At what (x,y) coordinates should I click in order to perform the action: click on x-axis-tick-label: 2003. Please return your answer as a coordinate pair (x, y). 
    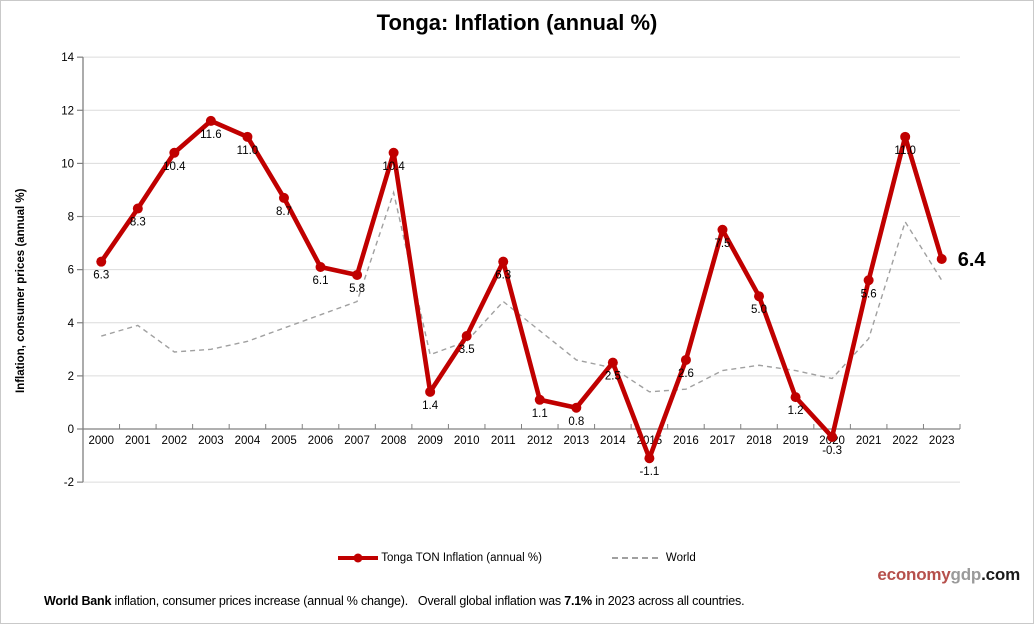
    Looking at the image, I should click on (211, 441).